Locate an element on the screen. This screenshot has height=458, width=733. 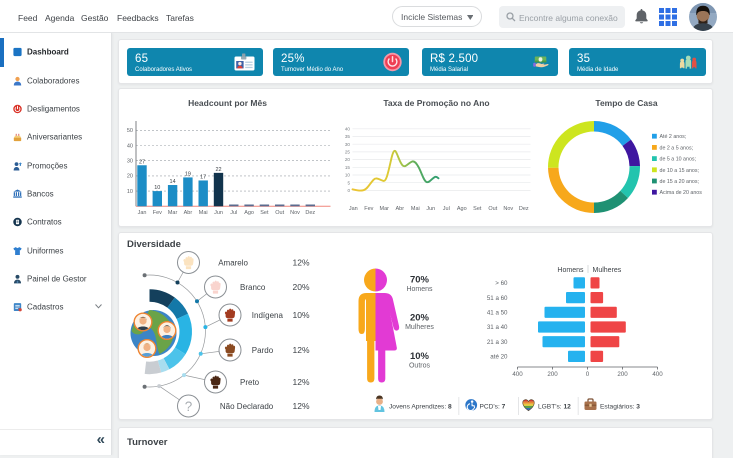
svg-text: Amarelo is located at coordinates (233, 263).